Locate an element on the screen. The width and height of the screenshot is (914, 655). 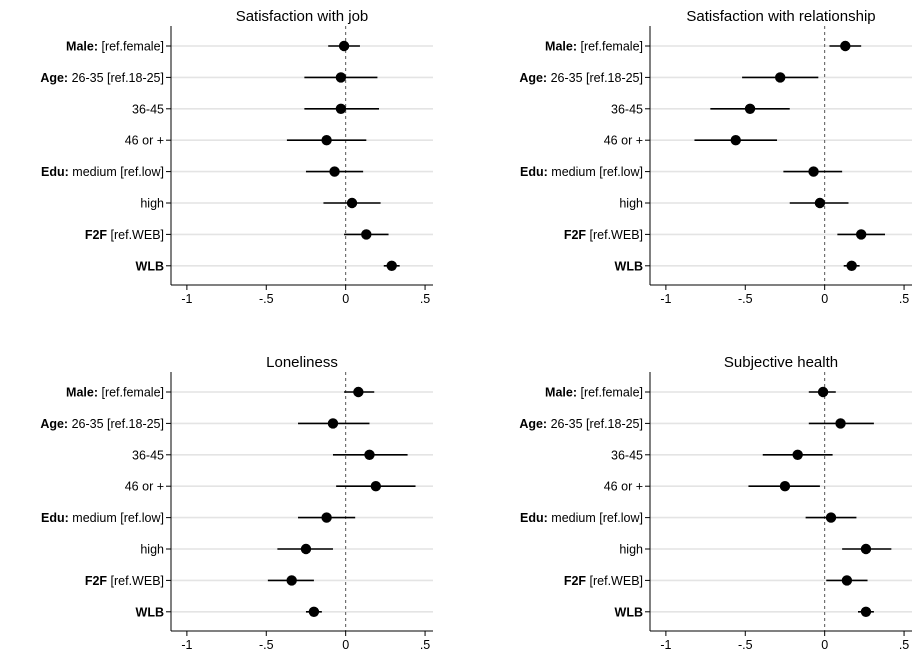
panel-title: Satisfaction with job is located at coordinates (302, 16).